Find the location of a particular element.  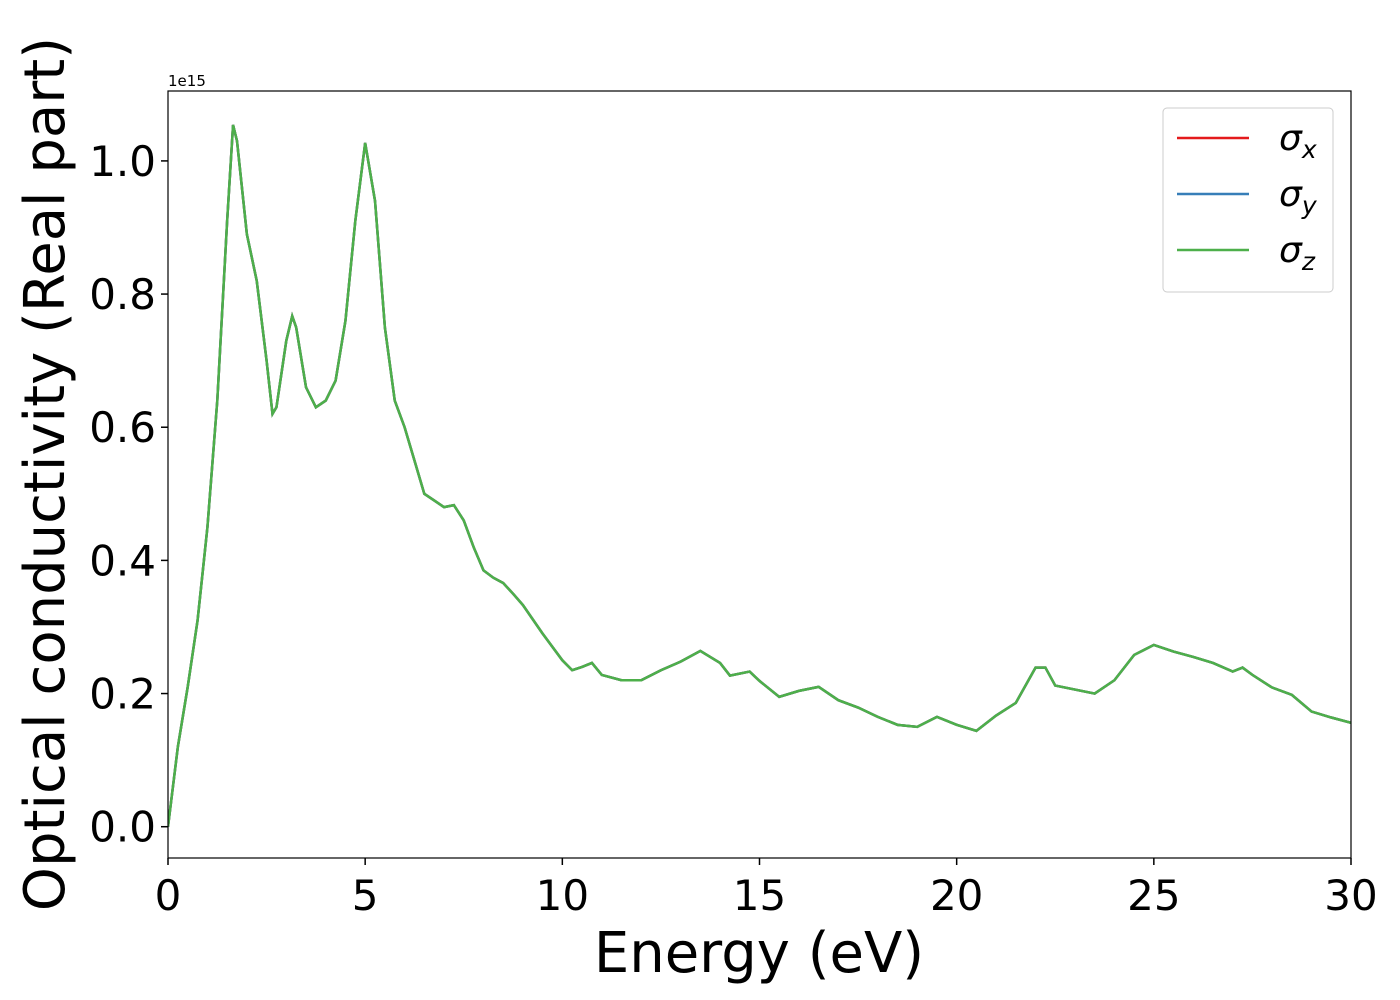

y-tick-label: 1.0 is located at coordinates (122, 161).